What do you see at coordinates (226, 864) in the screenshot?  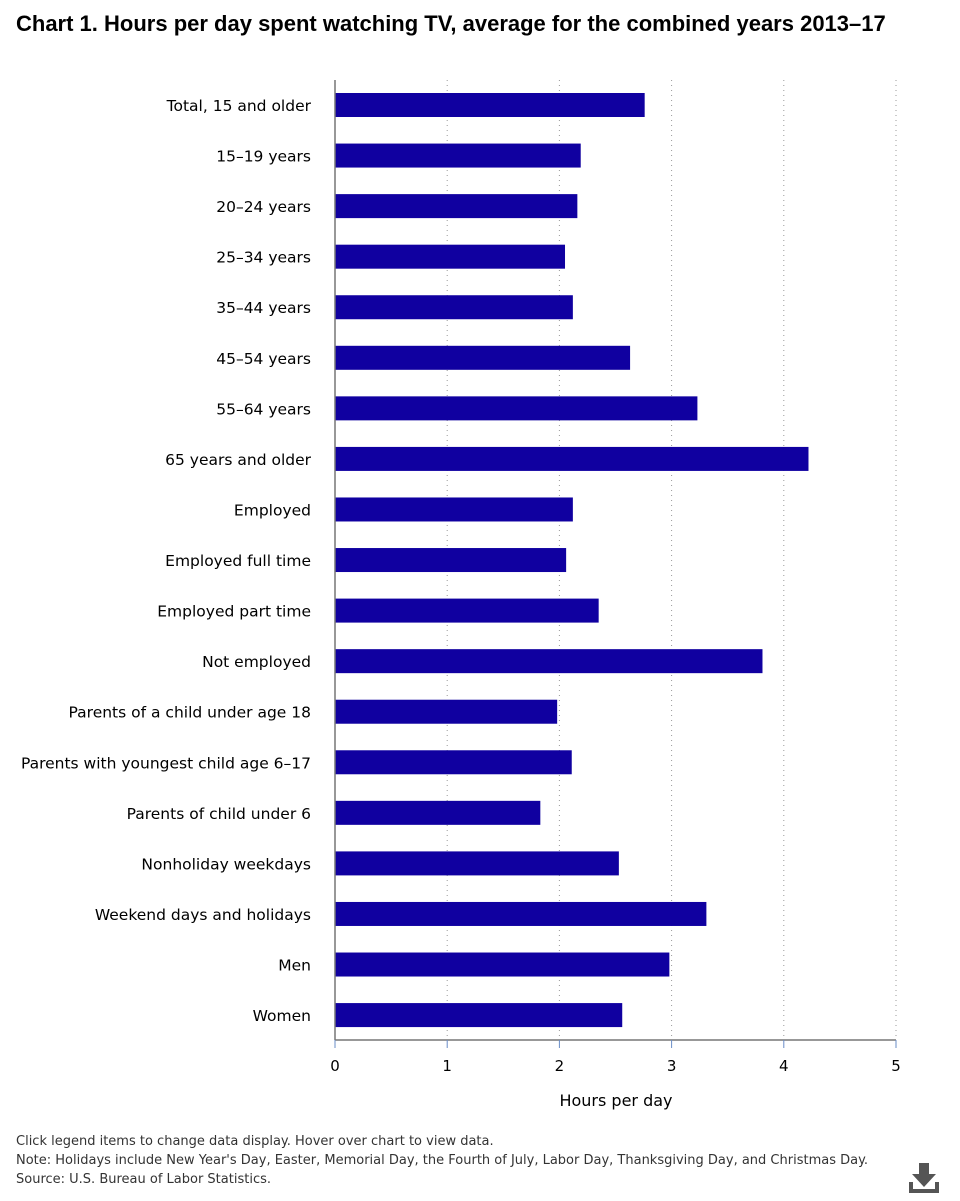 I see `category-label-15: Nonholiday weekdays` at bounding box center [226, 864].